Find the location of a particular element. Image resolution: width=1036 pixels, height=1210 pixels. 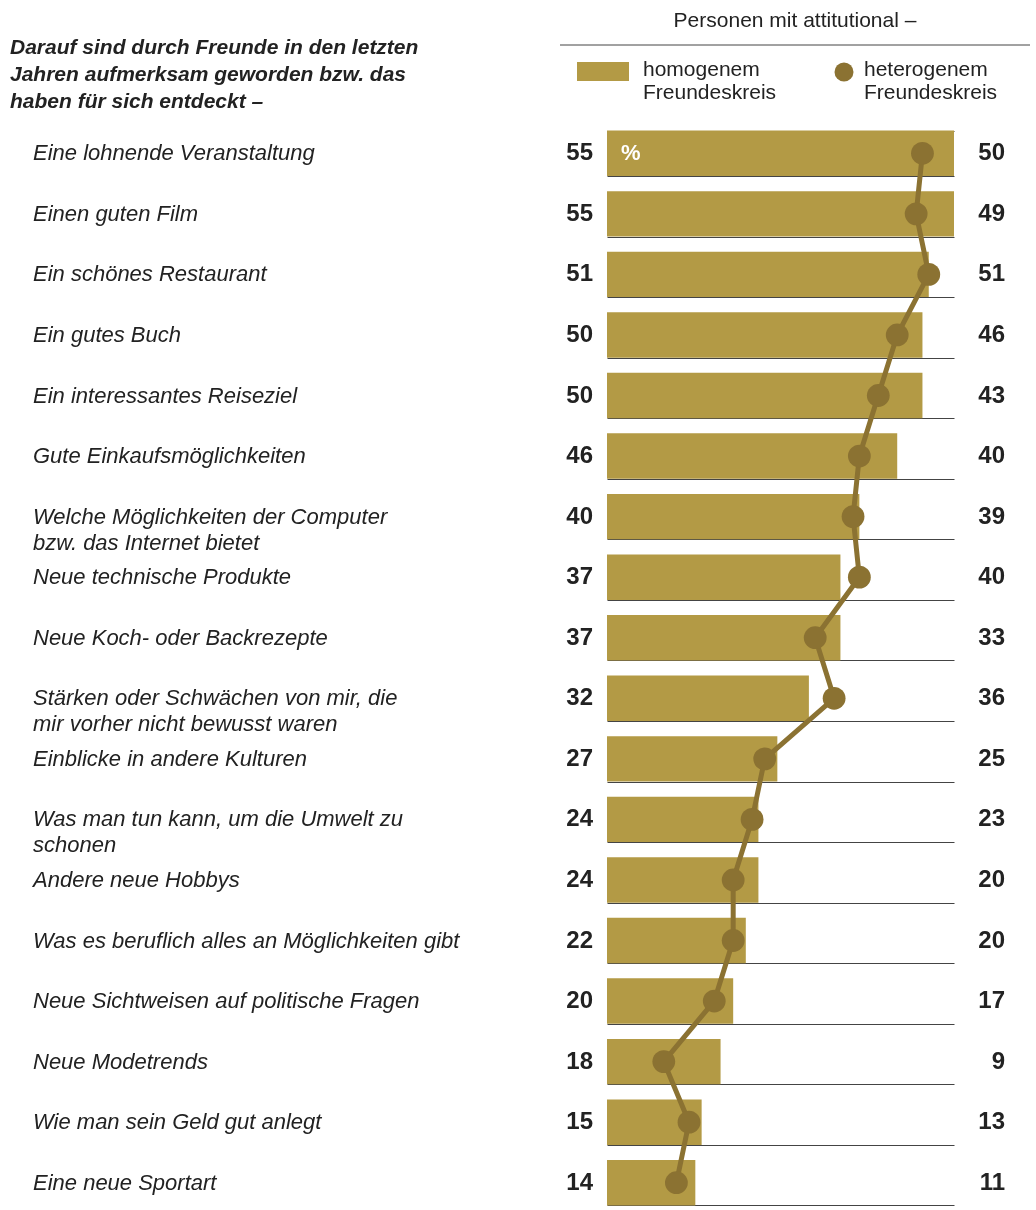

y-tick-label: Eine neue Sportart is located at coordinates (125, 1182).